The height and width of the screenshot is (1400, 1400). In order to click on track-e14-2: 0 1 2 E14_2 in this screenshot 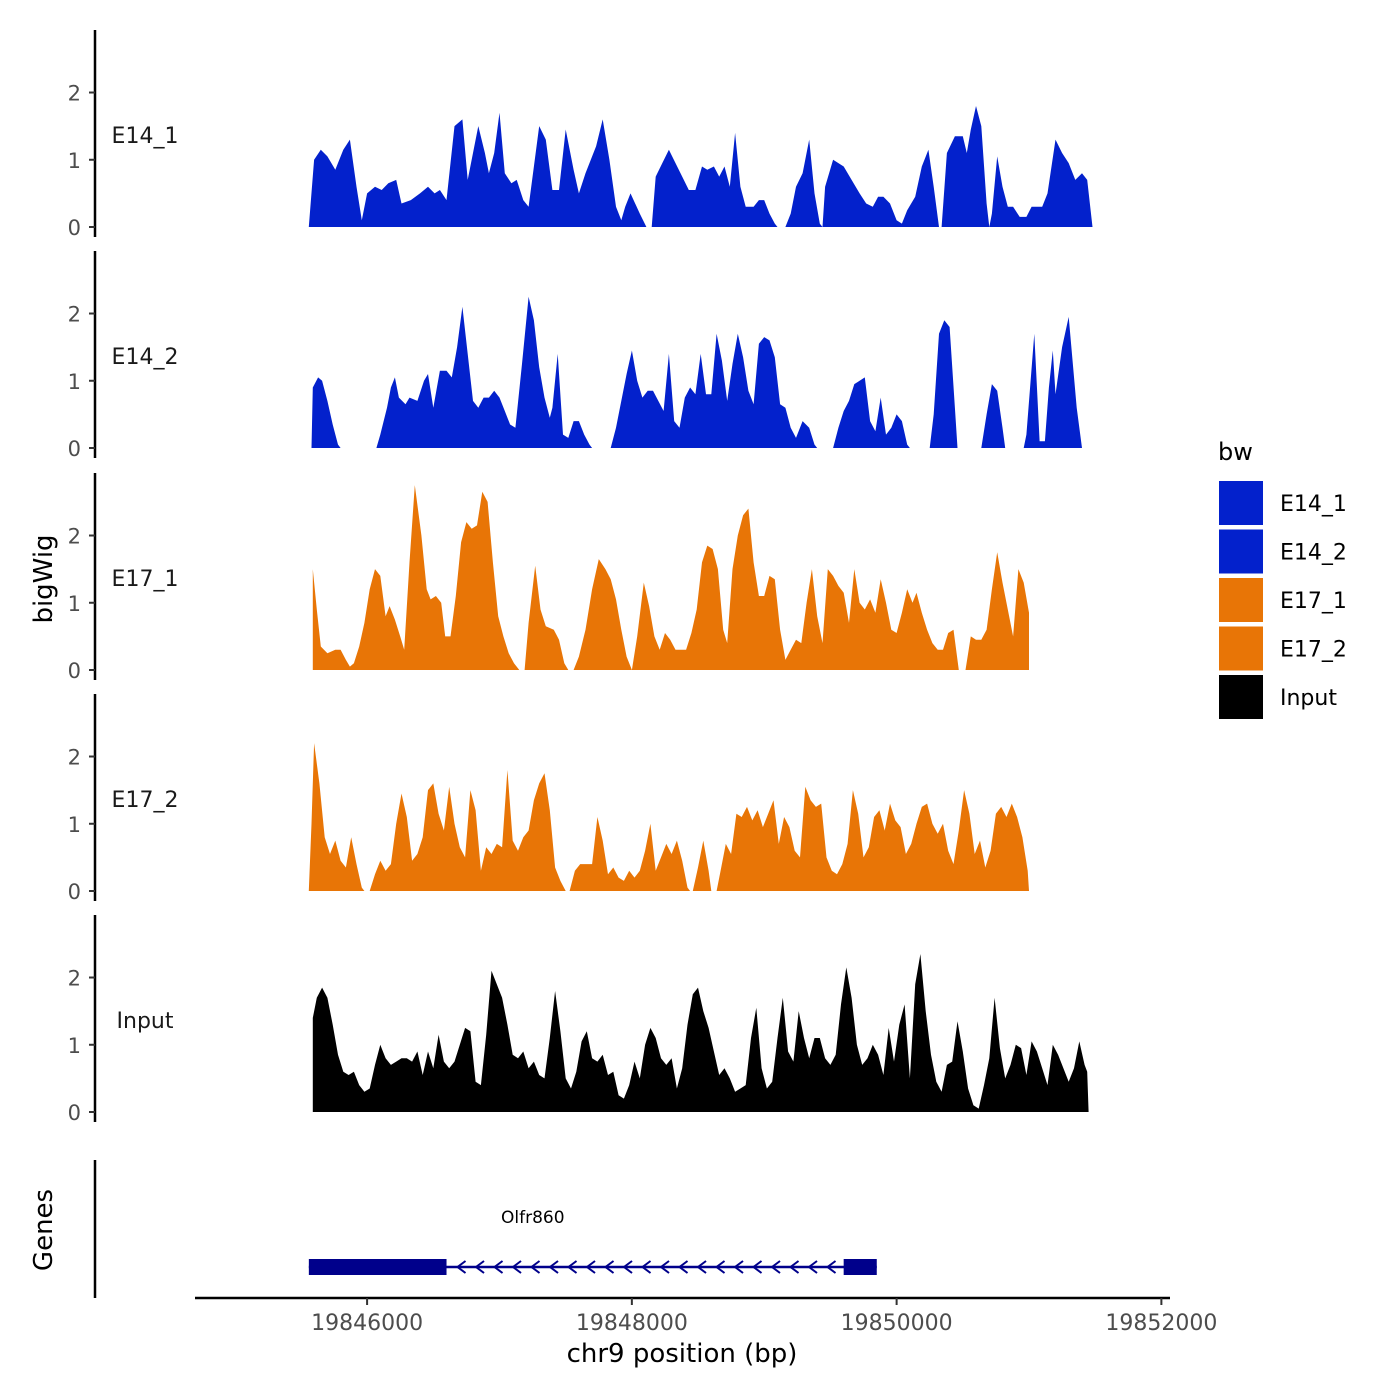, I will do `click(575, 356)`.